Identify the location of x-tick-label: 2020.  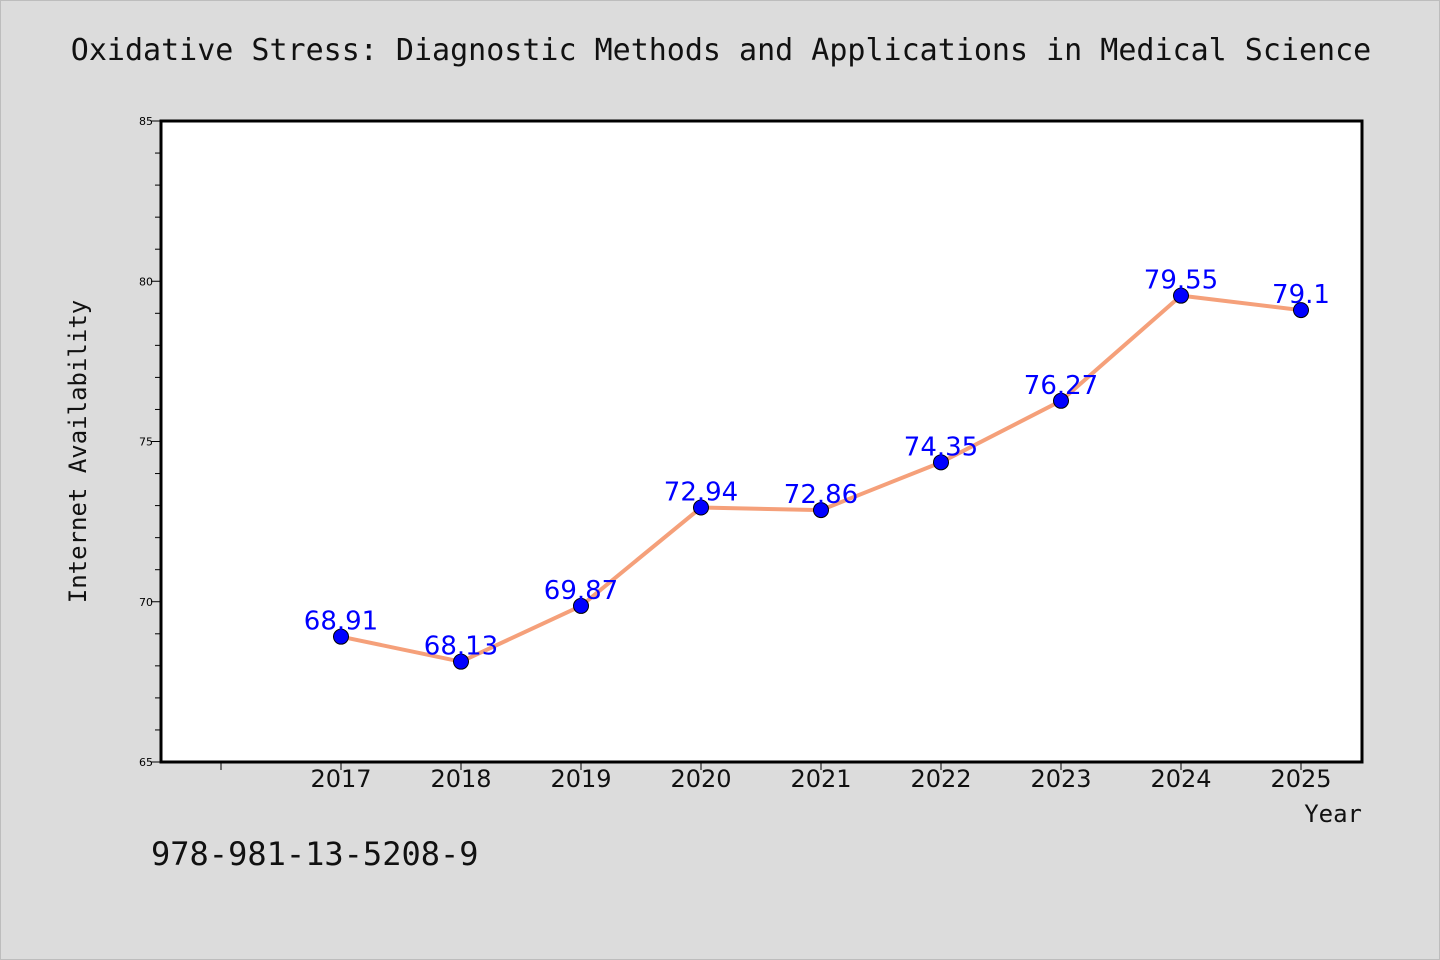
(700, 779).